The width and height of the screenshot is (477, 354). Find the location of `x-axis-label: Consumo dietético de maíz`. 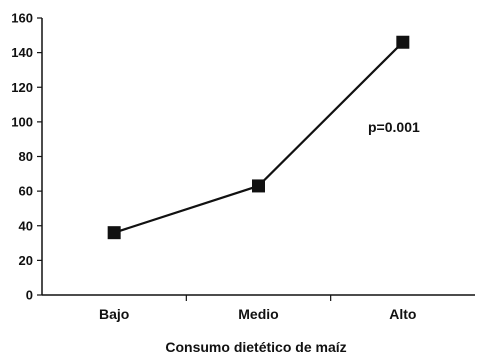

x-axis-label: Consumo dietético de maíz is located at coordinates (255, 346).